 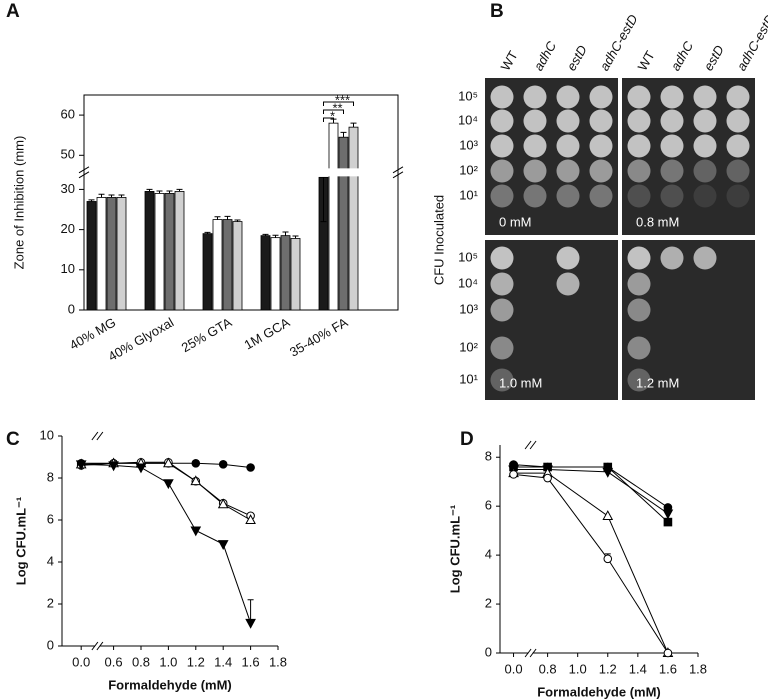 I want to click on concentration-label: 1.2 mM, so click(x=657, y=382).